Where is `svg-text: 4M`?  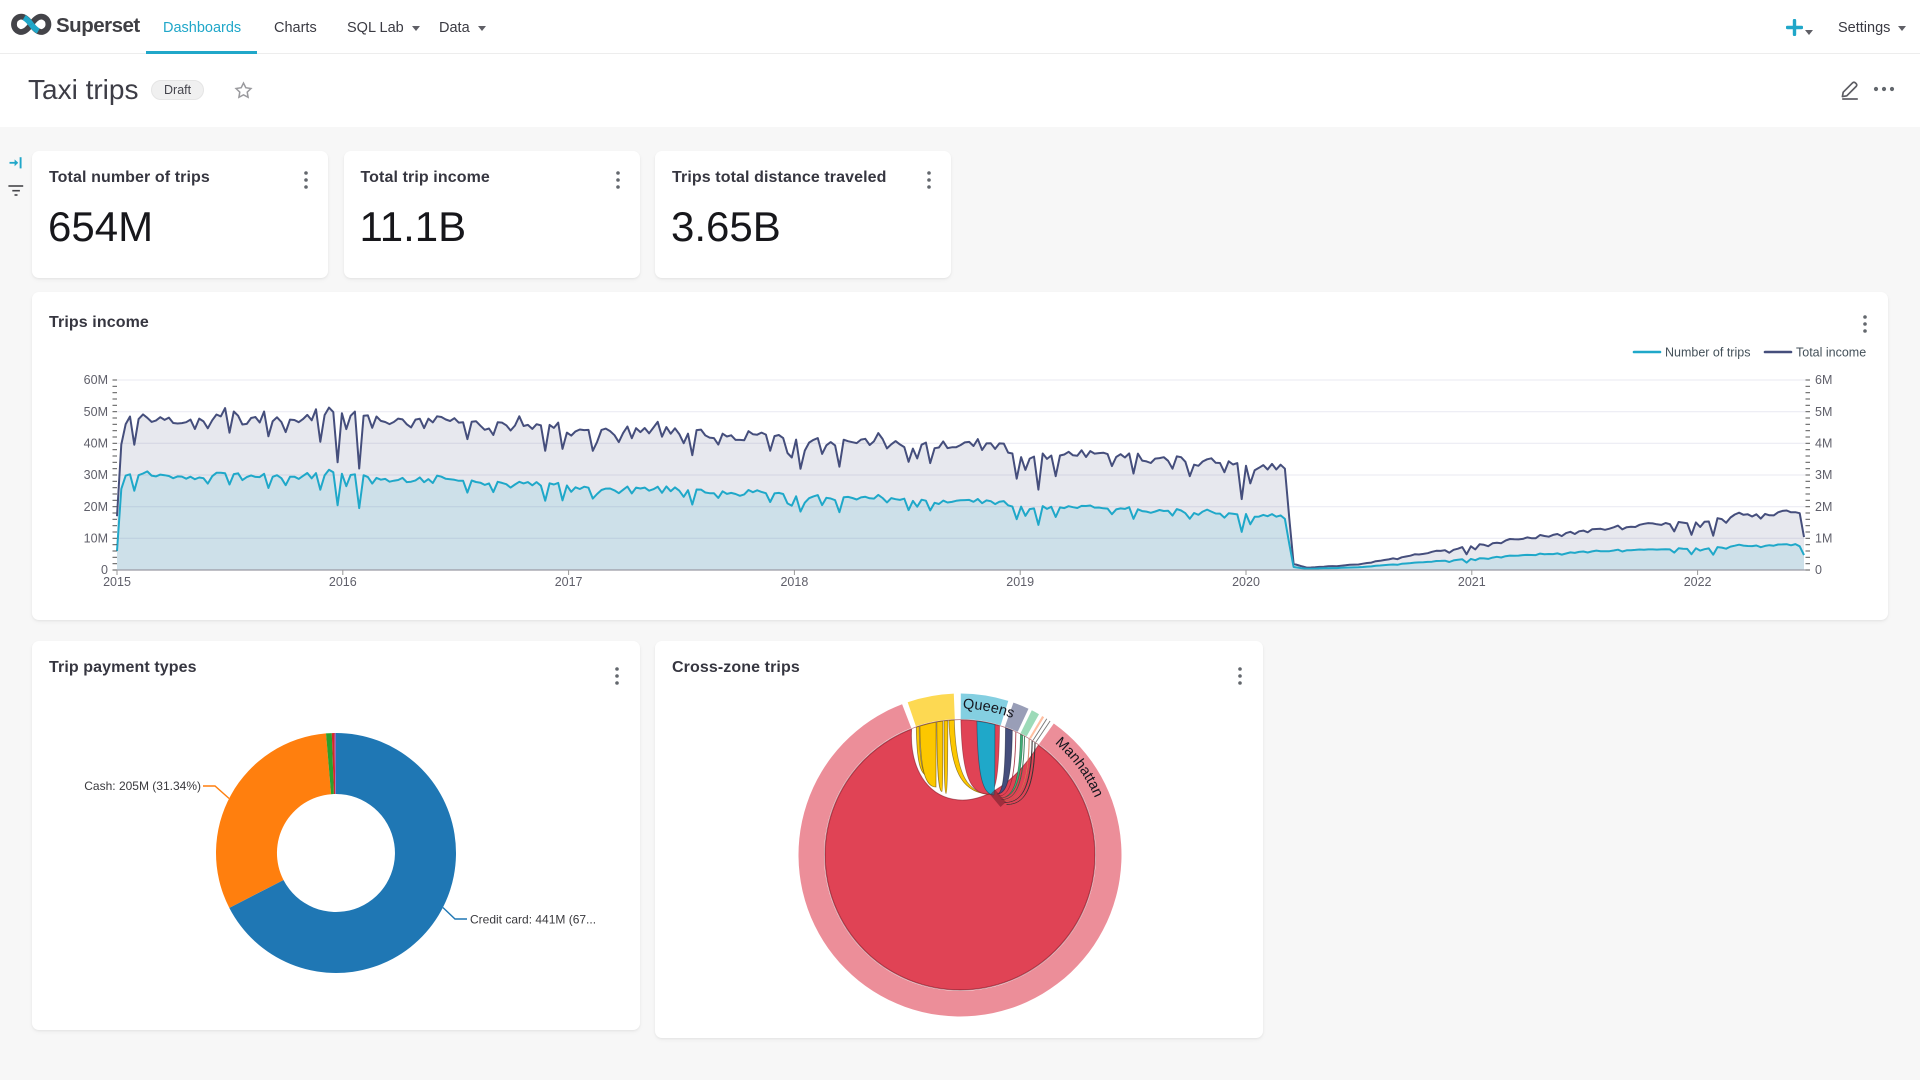 svg-text: 4M is located at coordinates (1823, 444).